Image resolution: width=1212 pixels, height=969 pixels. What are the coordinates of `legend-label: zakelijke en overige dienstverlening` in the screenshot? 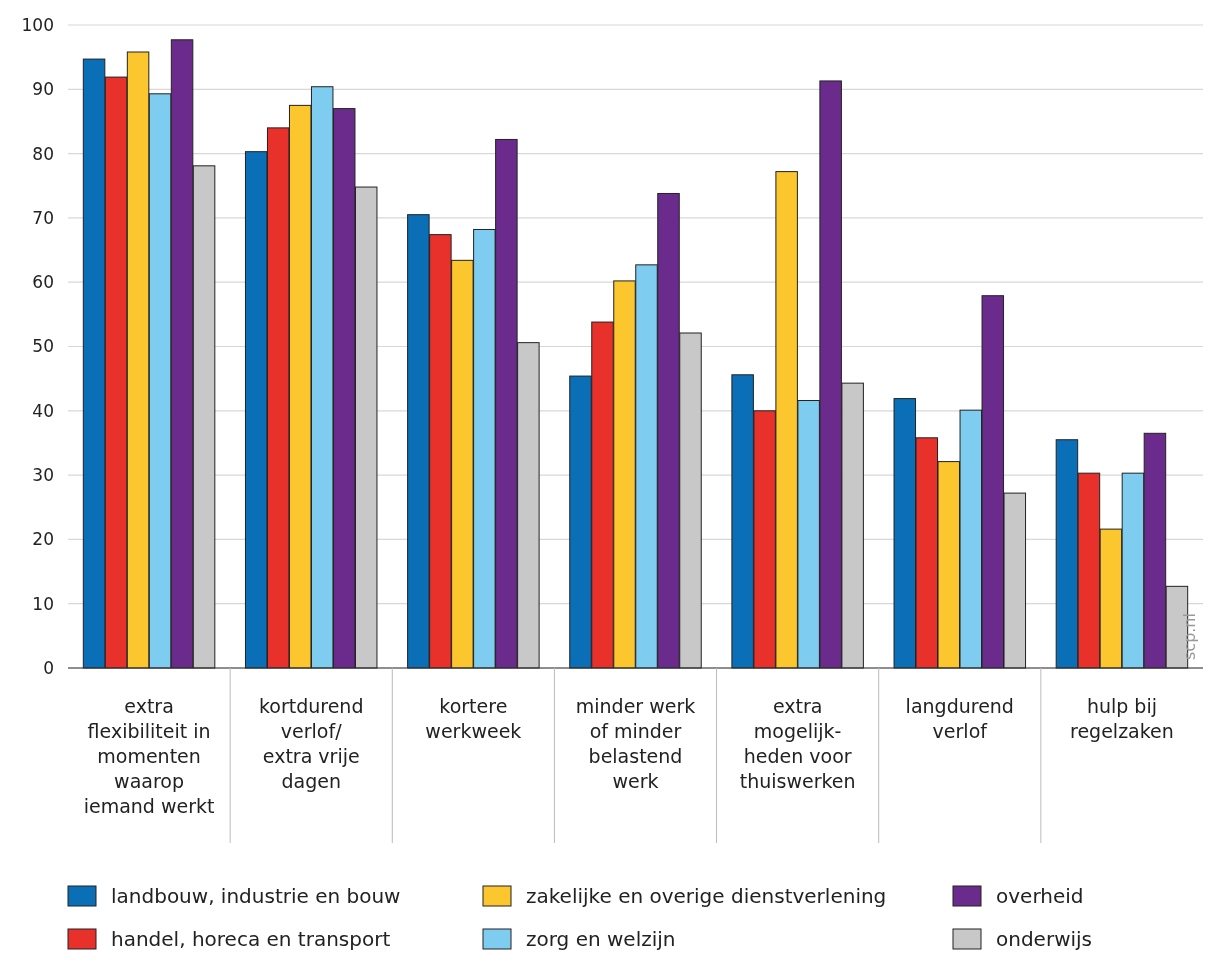 It's located at (706, 896).